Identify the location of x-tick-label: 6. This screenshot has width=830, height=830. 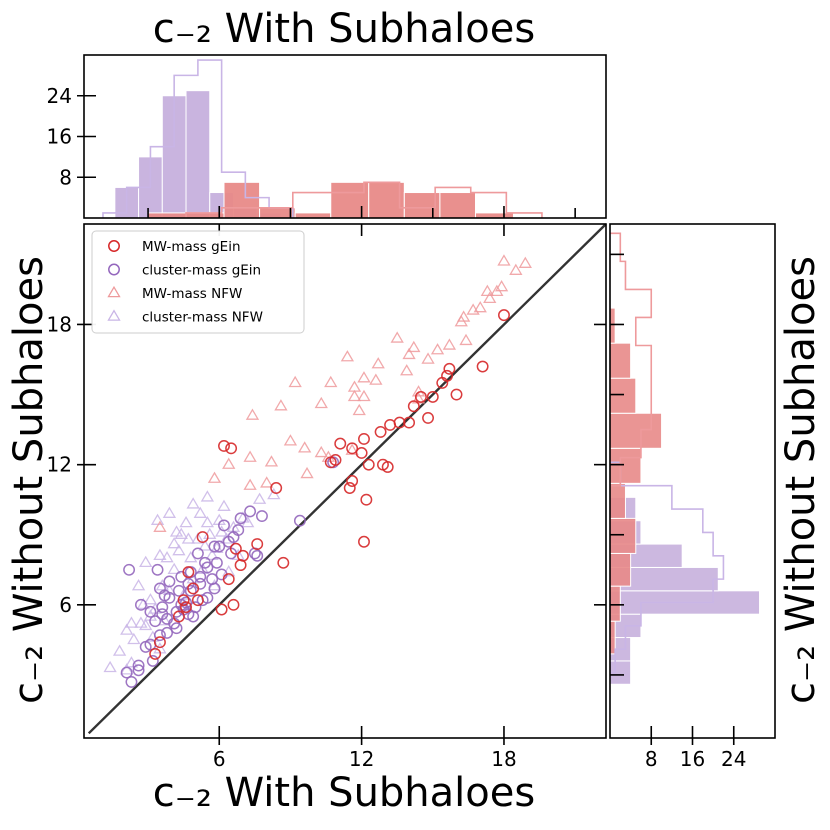
(219, 759).